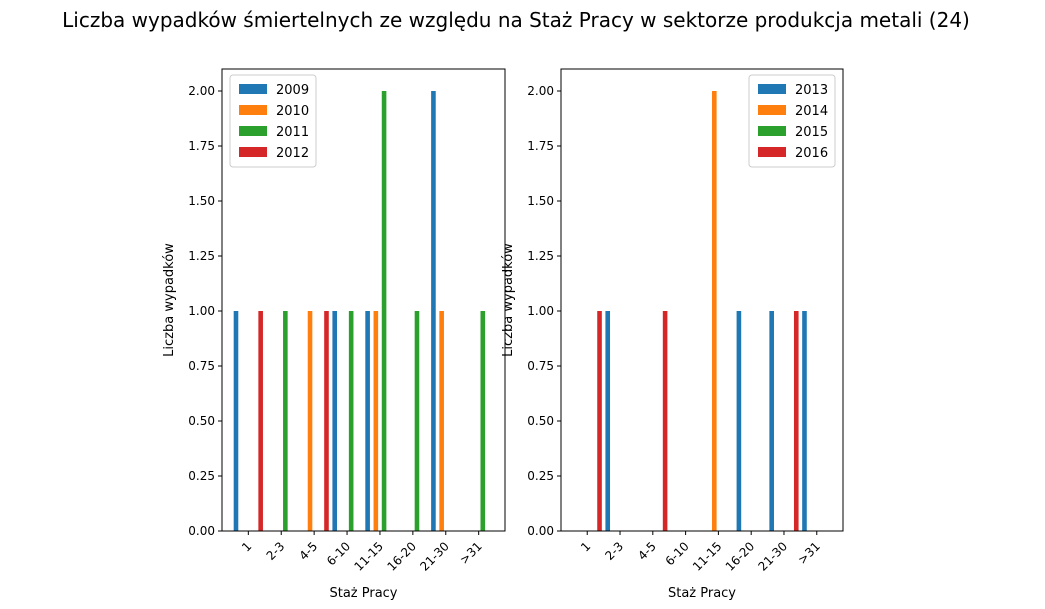 Image resolution: width=1045 pixels, height=609 pixels. I want to click on legend-swatch-2009, so click(253, 89).